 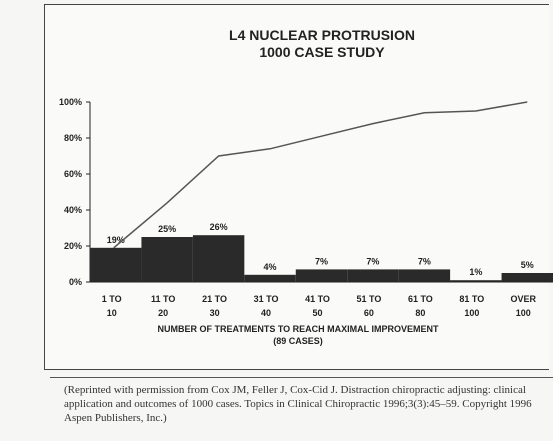 What do you see at coordinates (317, 313) in the screenshot?
I see `x-tick-label: 50` at bounding box center [317, 313].